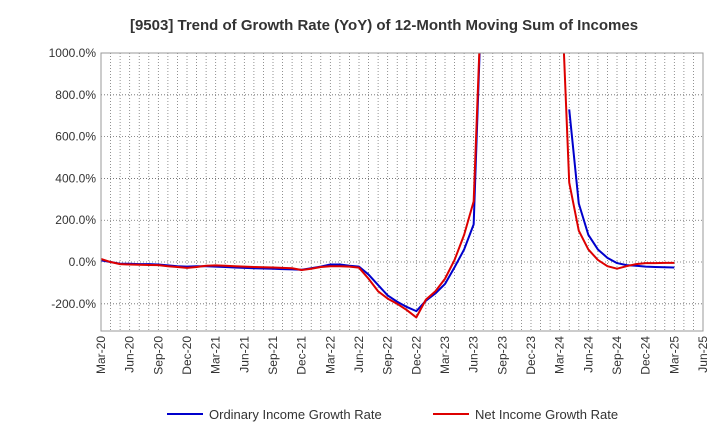 This screenshot has width=720, height=440. What do you see at coordinates (359, 354) in the screenshot?
I see `x-tick-label: Jun-22` at bounding box center [359, 354].